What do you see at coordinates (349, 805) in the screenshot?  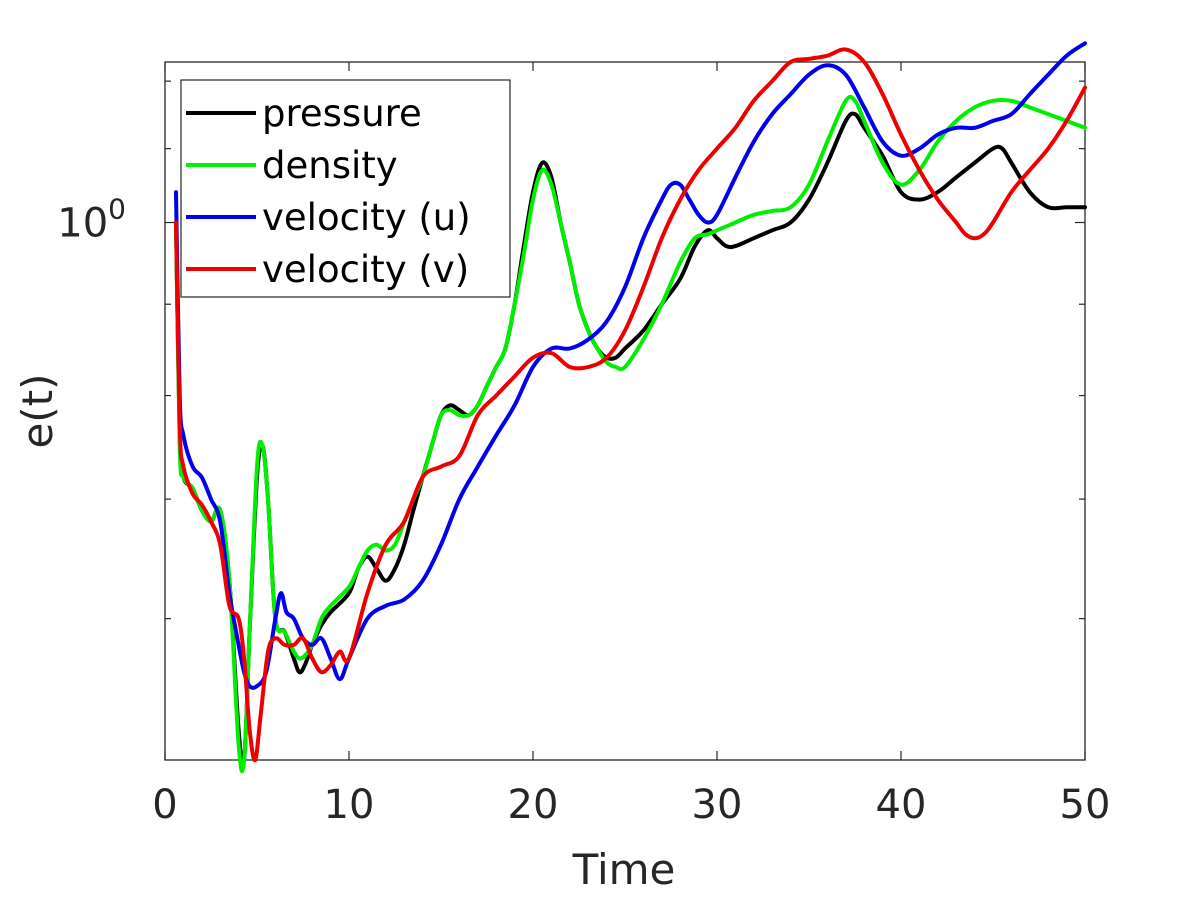 I see `x-tick-label: 10` at bounding box center [349, 805].